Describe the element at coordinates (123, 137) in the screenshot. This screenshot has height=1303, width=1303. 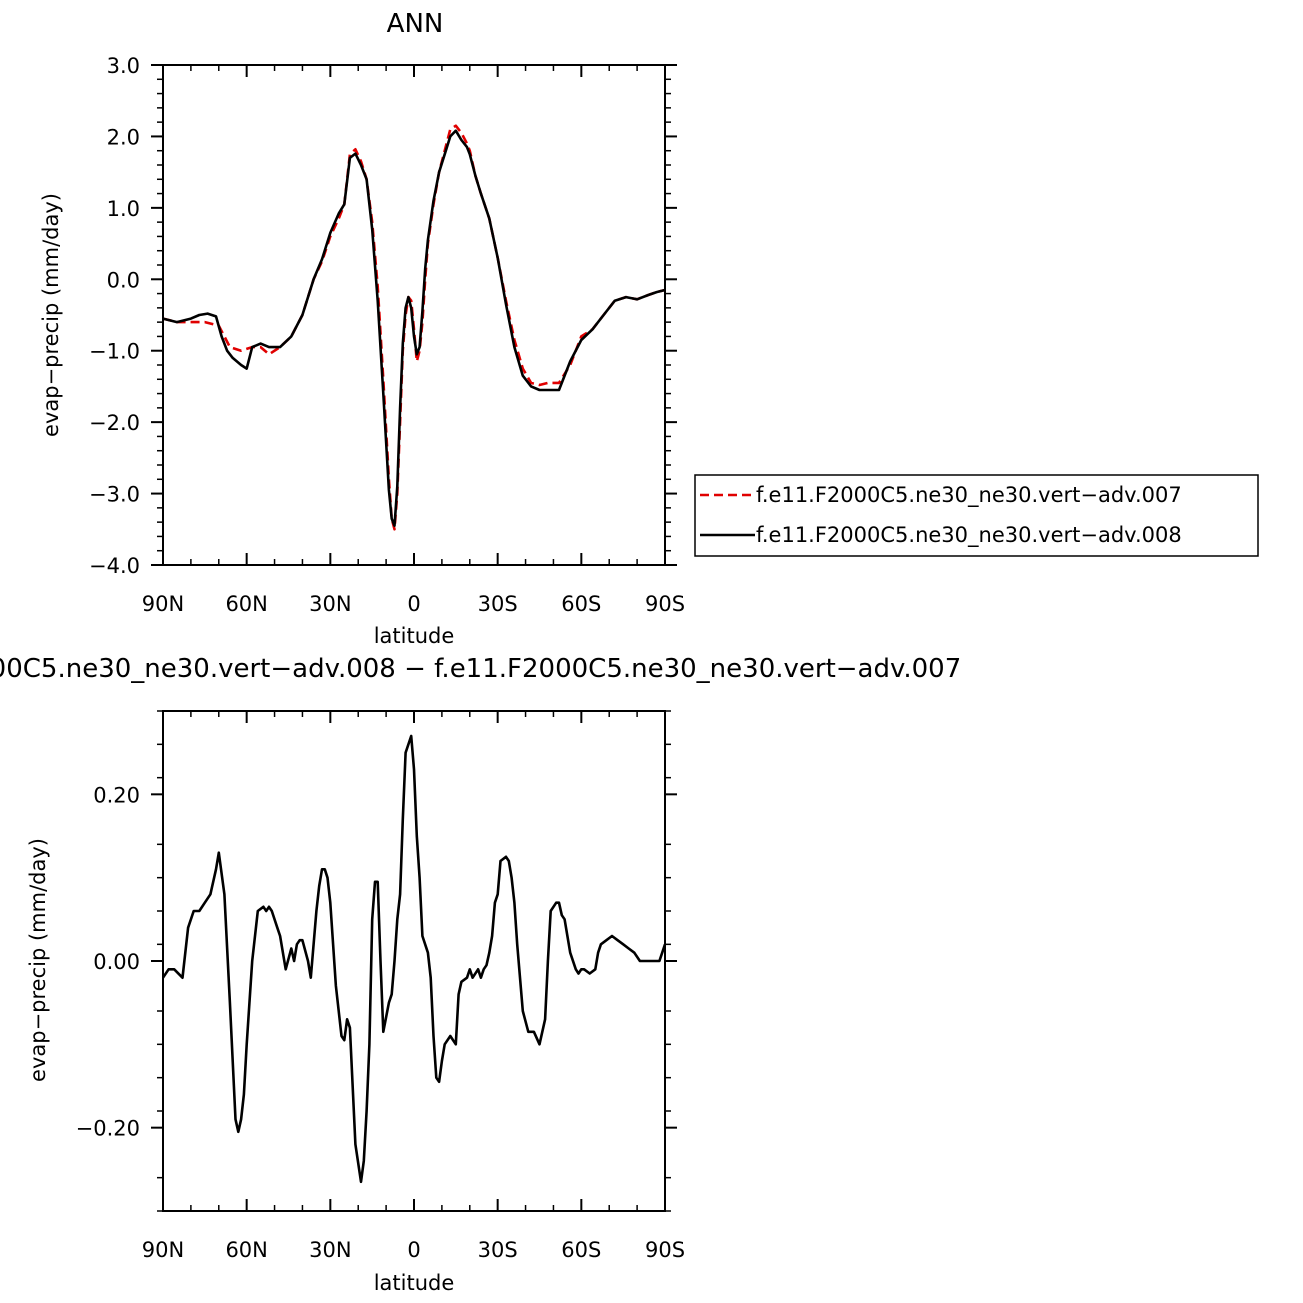
I see `y-tick-label: 2.0` at that location.